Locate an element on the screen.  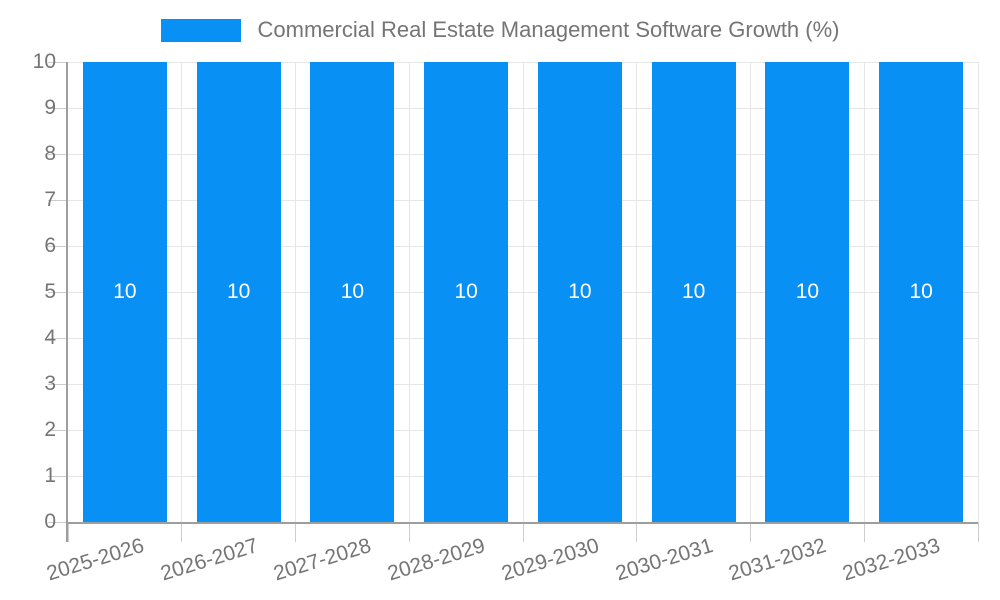
y-axis-label: 9 is located at coordinates (50, 107).